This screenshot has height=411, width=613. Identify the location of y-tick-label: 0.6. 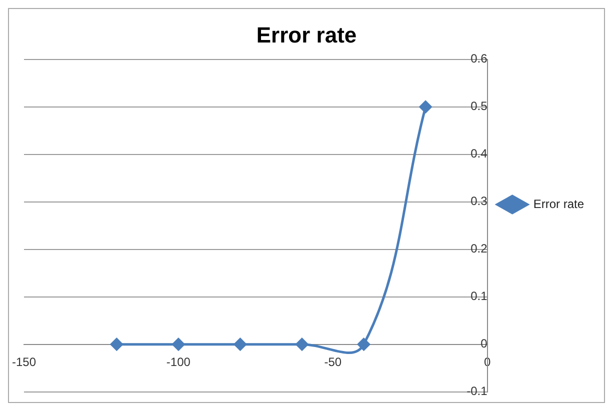
(479, 59).